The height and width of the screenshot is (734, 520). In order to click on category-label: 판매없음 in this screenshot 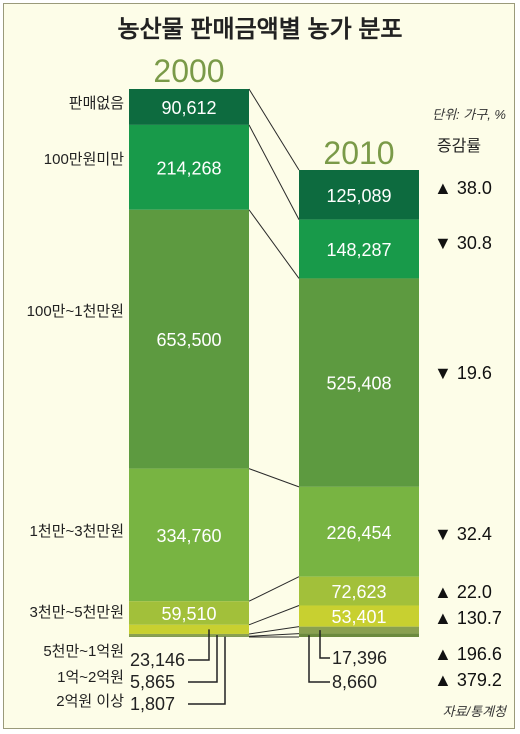, I will do `click(96, 103)`.